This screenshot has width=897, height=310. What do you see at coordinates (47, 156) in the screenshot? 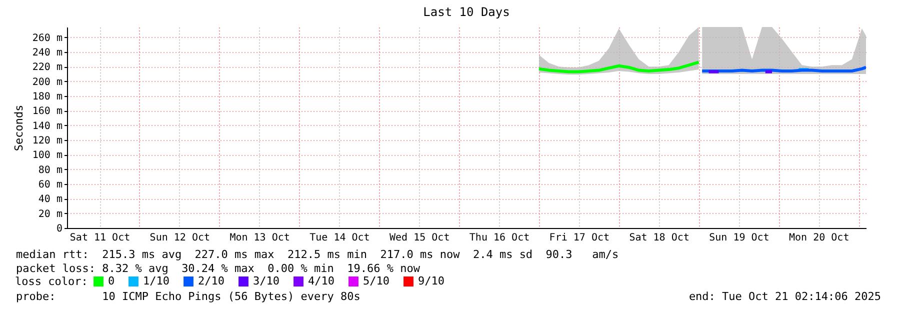
I see `y-tick-label: 100 m` at bounding box center [47, 156].